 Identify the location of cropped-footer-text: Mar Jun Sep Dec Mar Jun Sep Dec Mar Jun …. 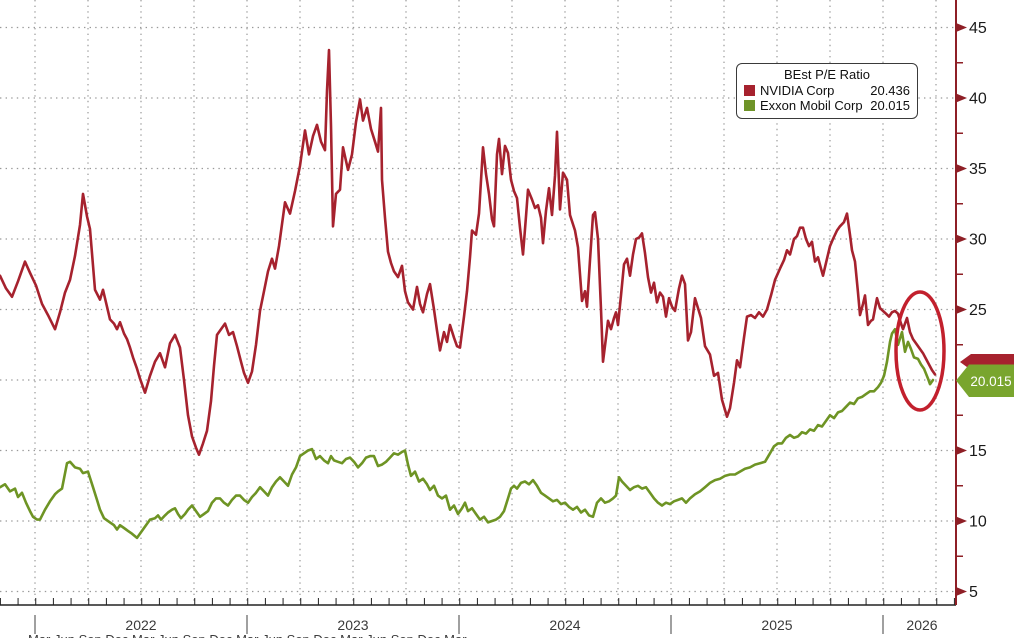
(518, 635).